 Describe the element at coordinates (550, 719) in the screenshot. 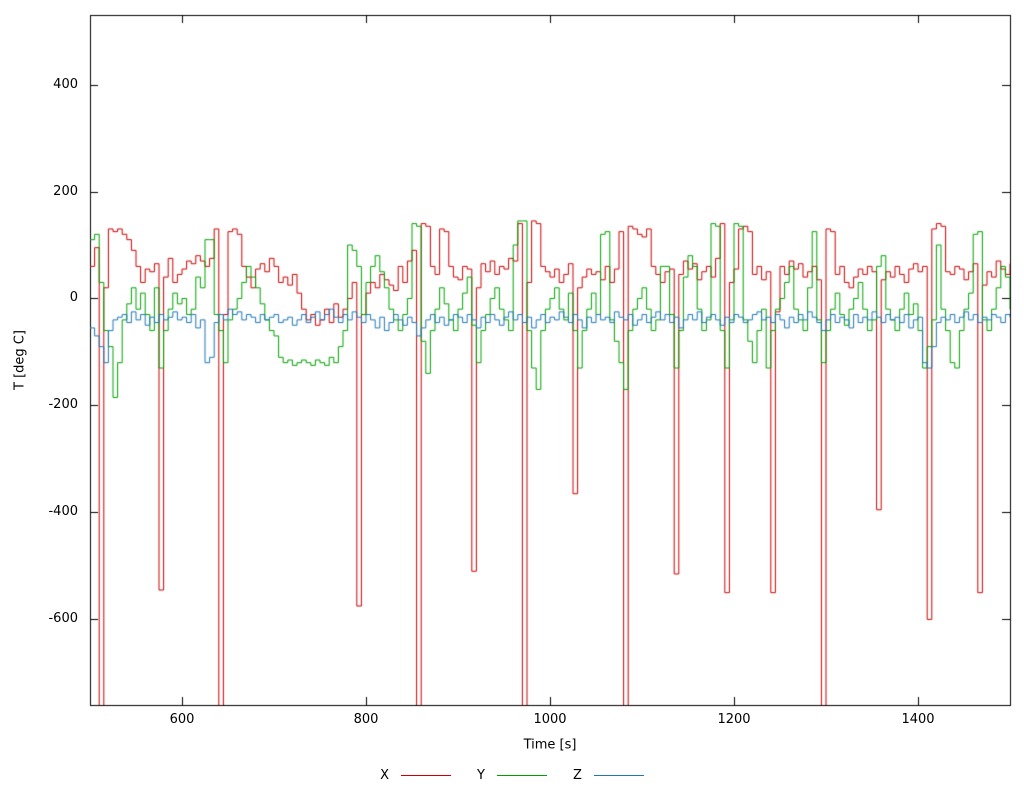

I see `x-tick-label: 1000` at that location.